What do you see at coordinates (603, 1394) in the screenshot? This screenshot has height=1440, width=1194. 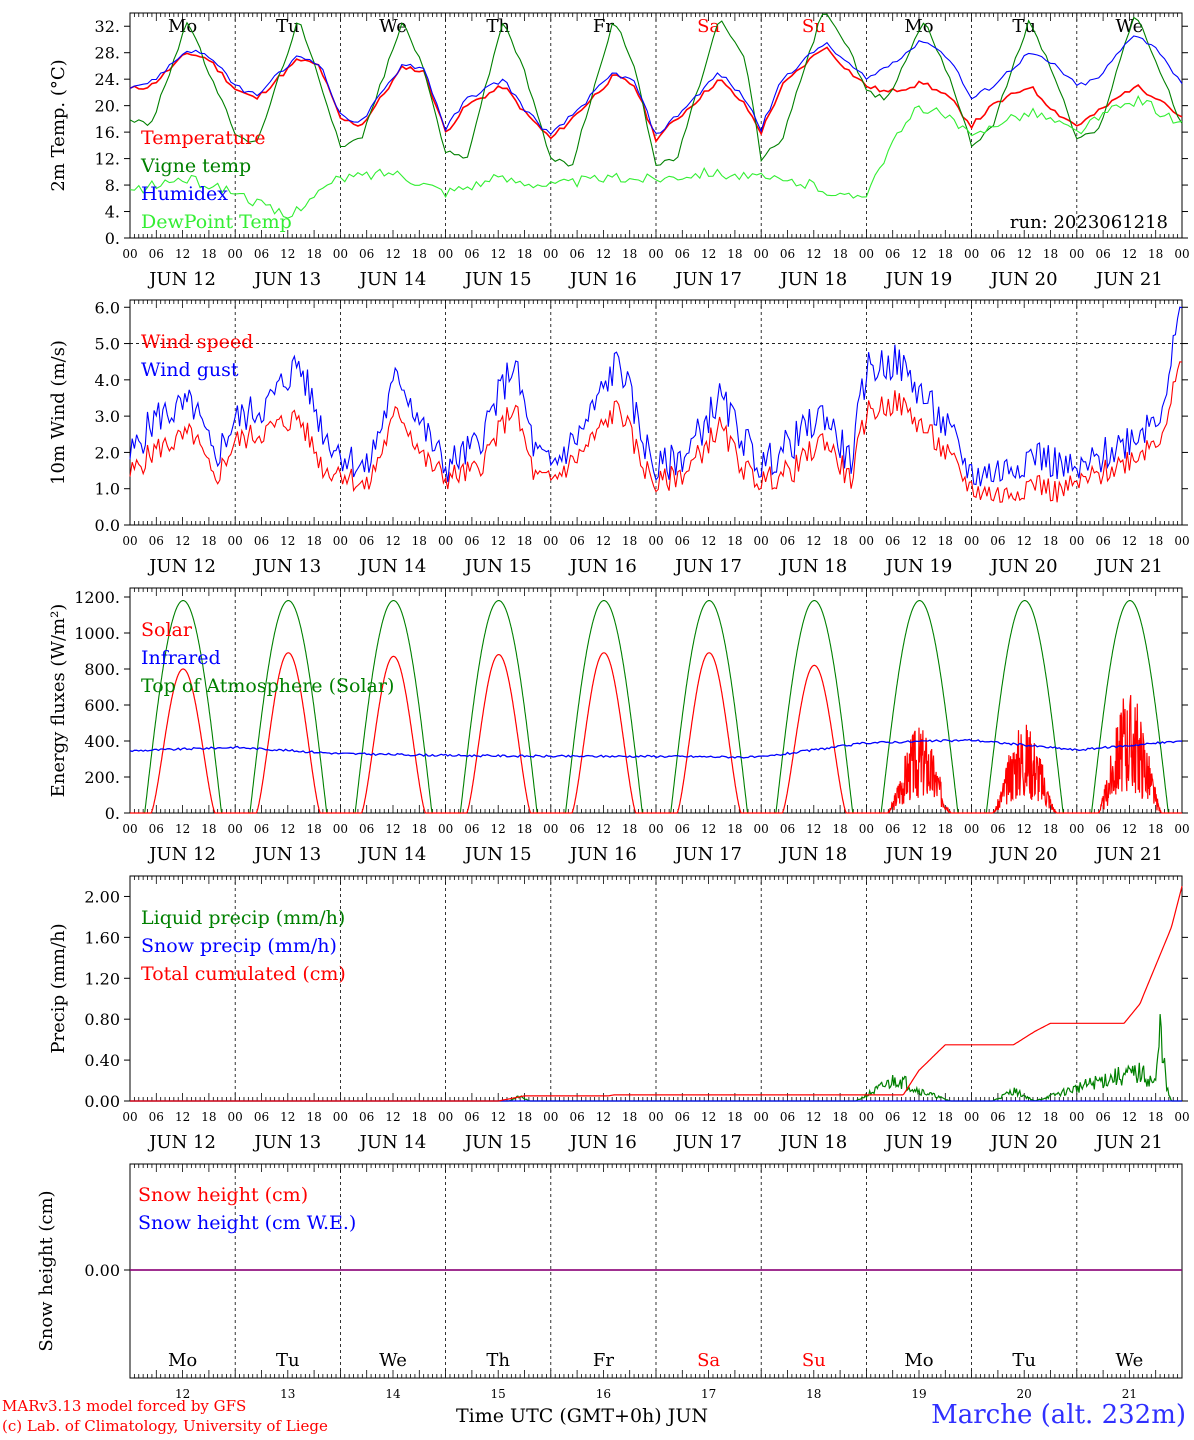 I see `day-number-label: 16` at bounding box center [603, 1394].